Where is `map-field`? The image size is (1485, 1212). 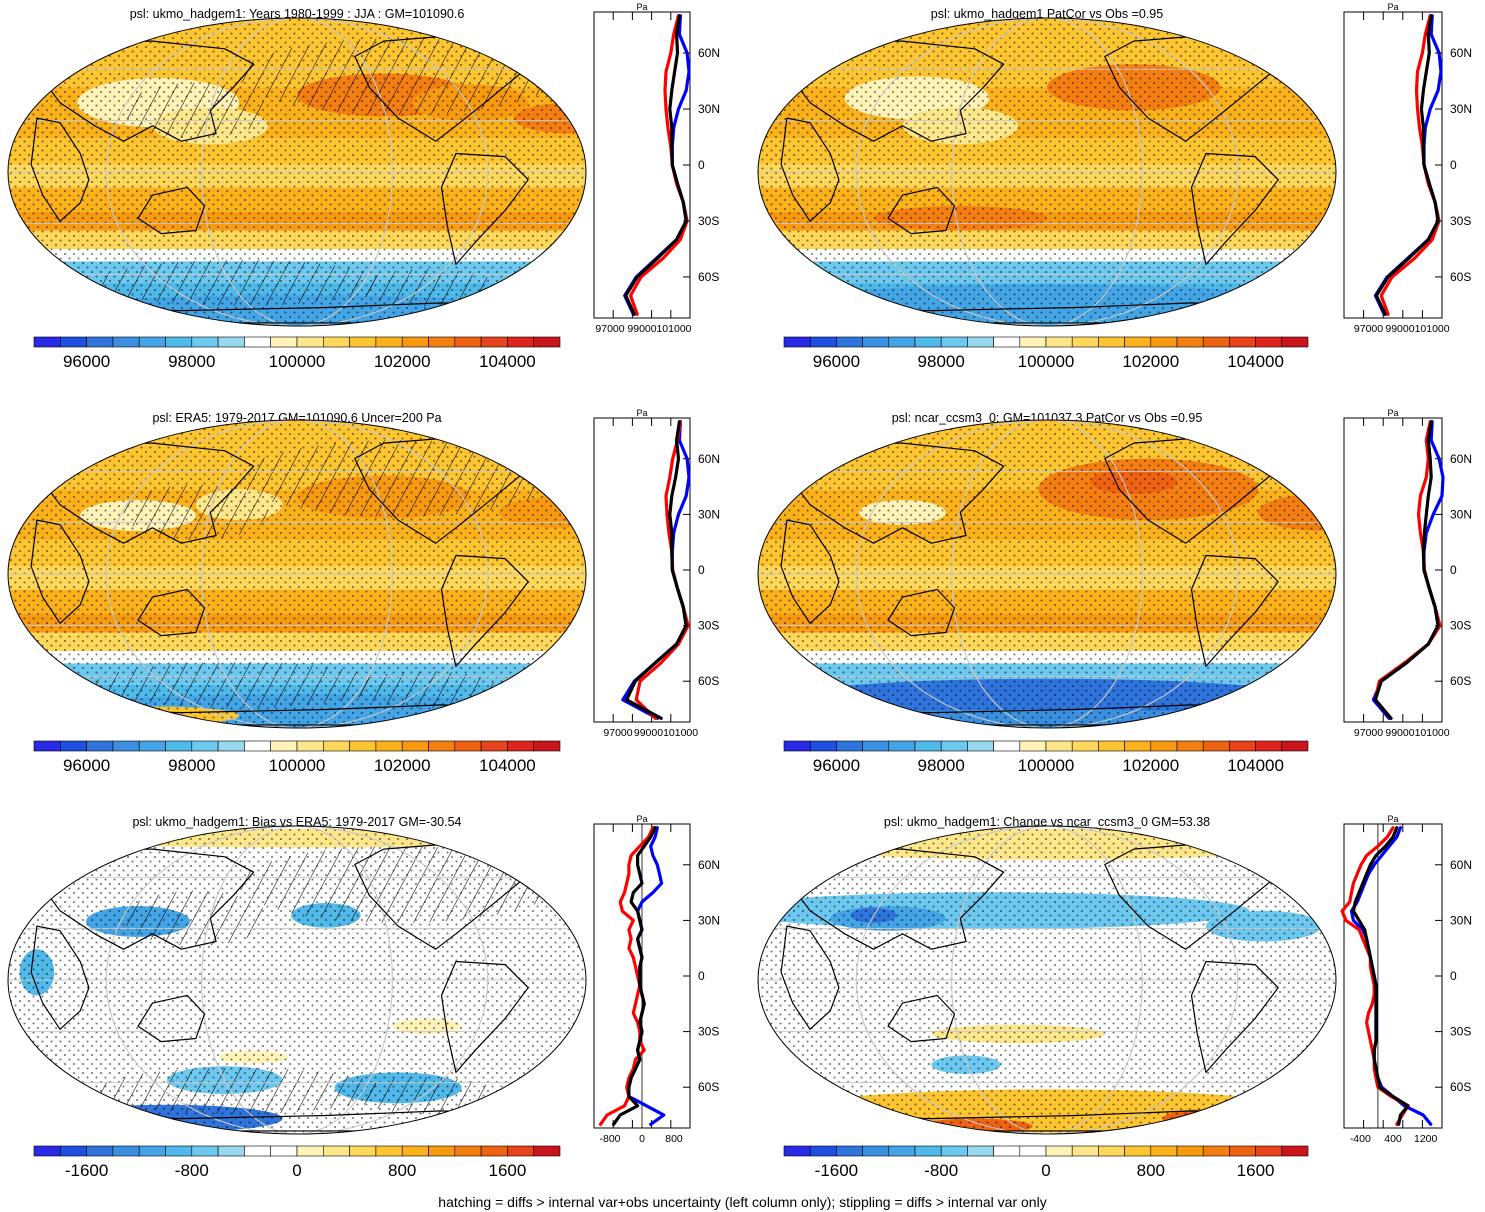 map-field is located at coordinates (1047, 574).